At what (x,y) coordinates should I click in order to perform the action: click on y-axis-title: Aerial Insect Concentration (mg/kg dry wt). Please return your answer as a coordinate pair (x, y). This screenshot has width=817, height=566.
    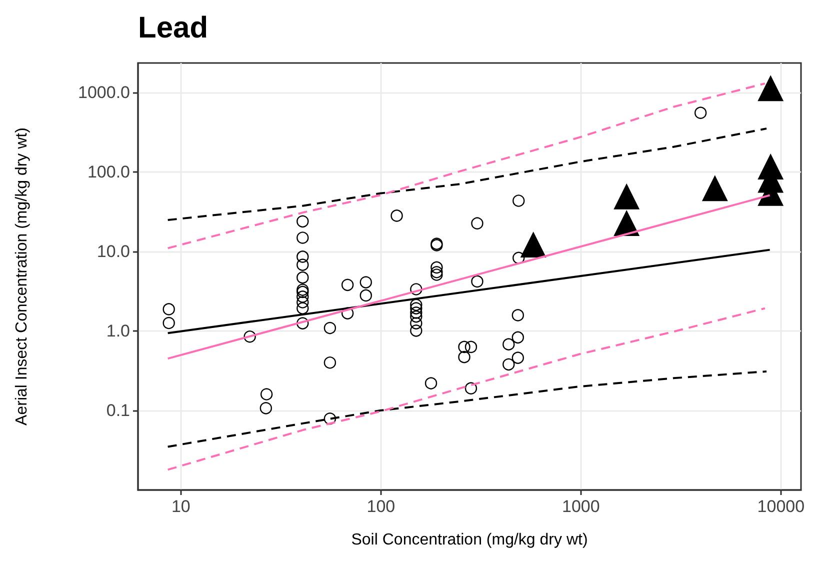
    Looking at the image, I should click on (22, 277).